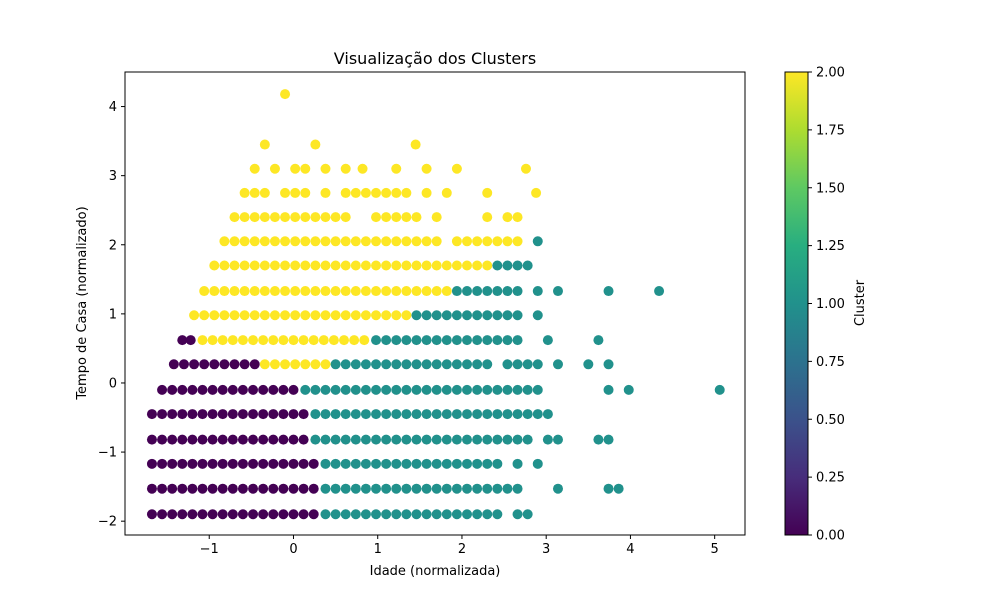  Describe the element at coordinates (830, 246) in the screenshot. I see `colorbar-tick-label: 1.25` at that location.